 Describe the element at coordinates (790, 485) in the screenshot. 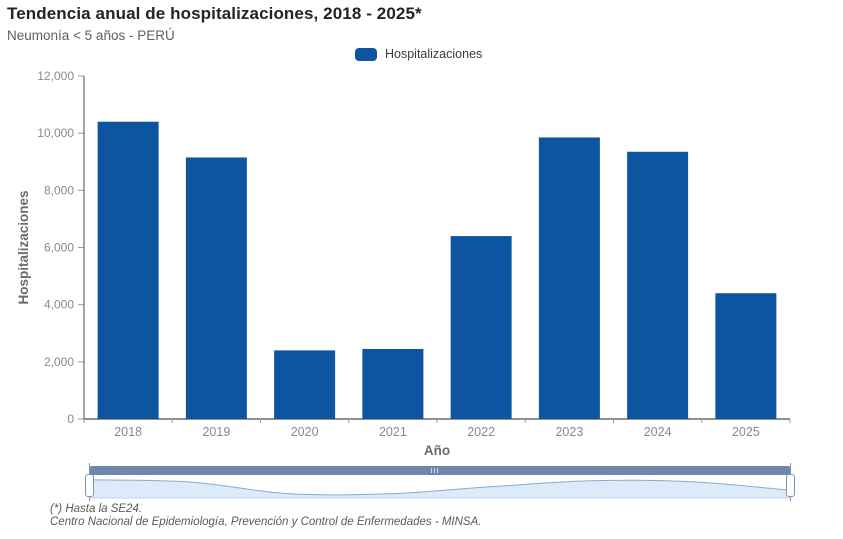

I see `slider-handle-right` at that location.